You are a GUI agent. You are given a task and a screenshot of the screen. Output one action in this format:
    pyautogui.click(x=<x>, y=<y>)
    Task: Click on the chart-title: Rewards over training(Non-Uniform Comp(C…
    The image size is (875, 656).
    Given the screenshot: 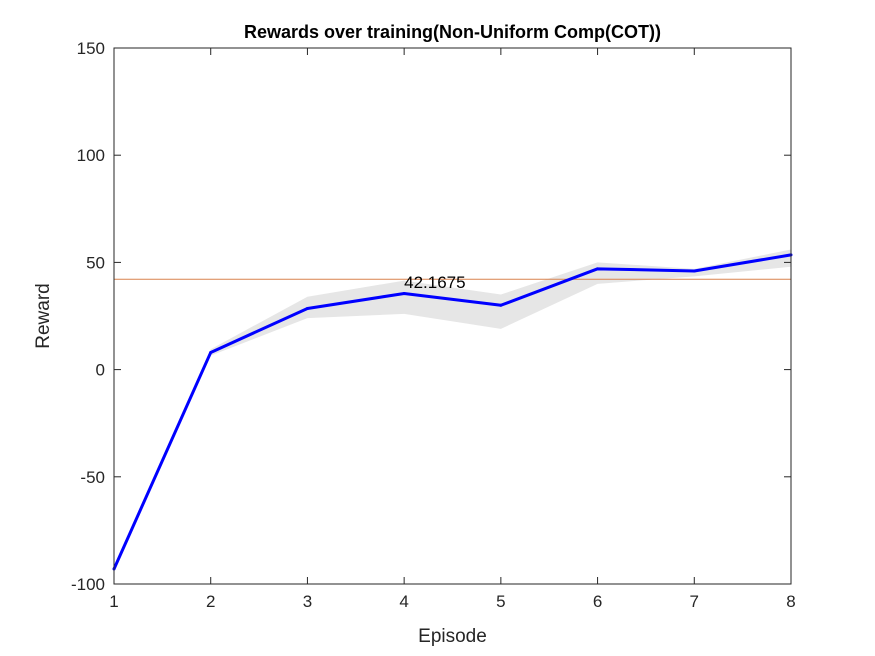 What is the action you would take?
    pyautogui.click(x=452, y=32)
    